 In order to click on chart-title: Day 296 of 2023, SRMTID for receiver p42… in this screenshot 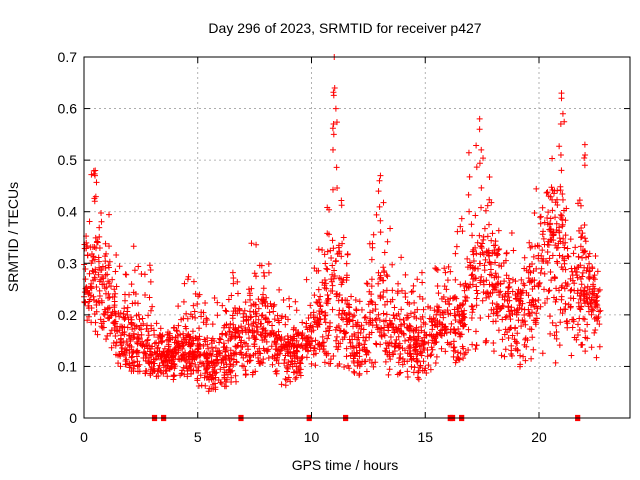, I will do `click(344, 28)`.